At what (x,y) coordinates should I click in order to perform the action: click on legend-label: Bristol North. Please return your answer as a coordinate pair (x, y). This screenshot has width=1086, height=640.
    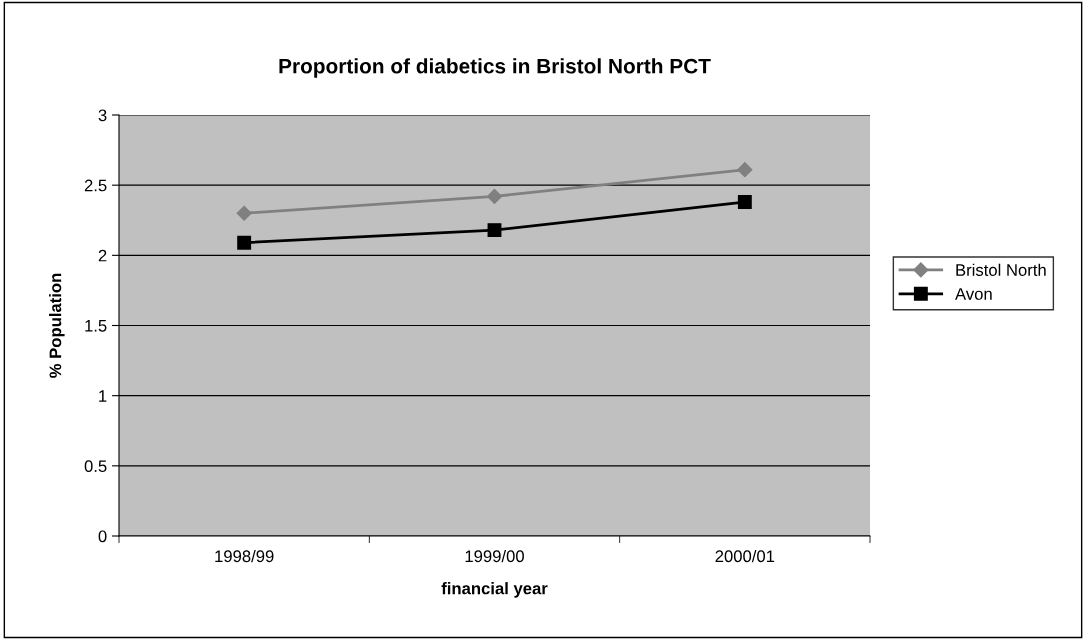
    Looking at the image, I should click on (1001, 269).